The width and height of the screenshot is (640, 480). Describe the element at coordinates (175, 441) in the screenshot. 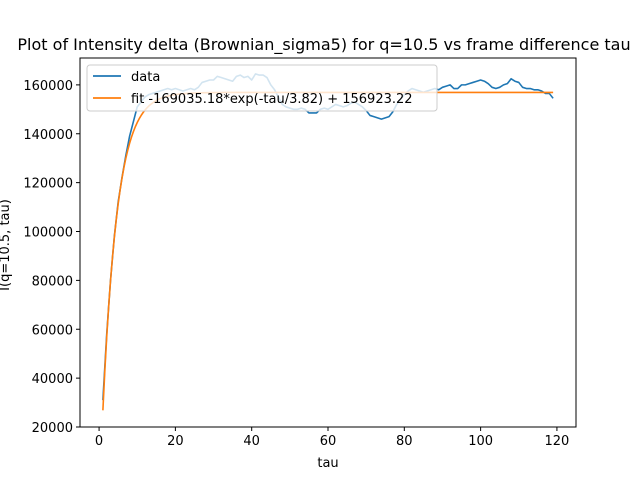

I see `x-tick-label: 20` at that location.